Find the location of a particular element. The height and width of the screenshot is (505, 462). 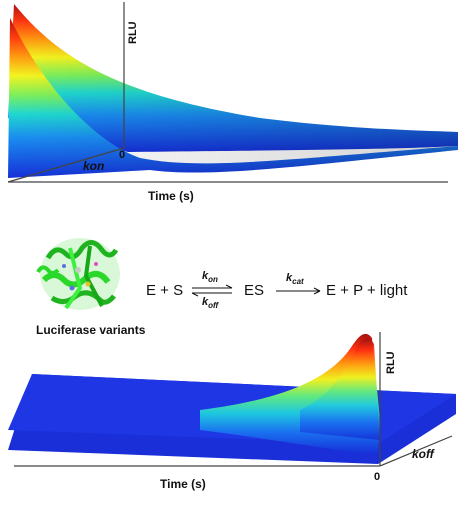

top-depth-label: kon is located at coordinates (94, 166).